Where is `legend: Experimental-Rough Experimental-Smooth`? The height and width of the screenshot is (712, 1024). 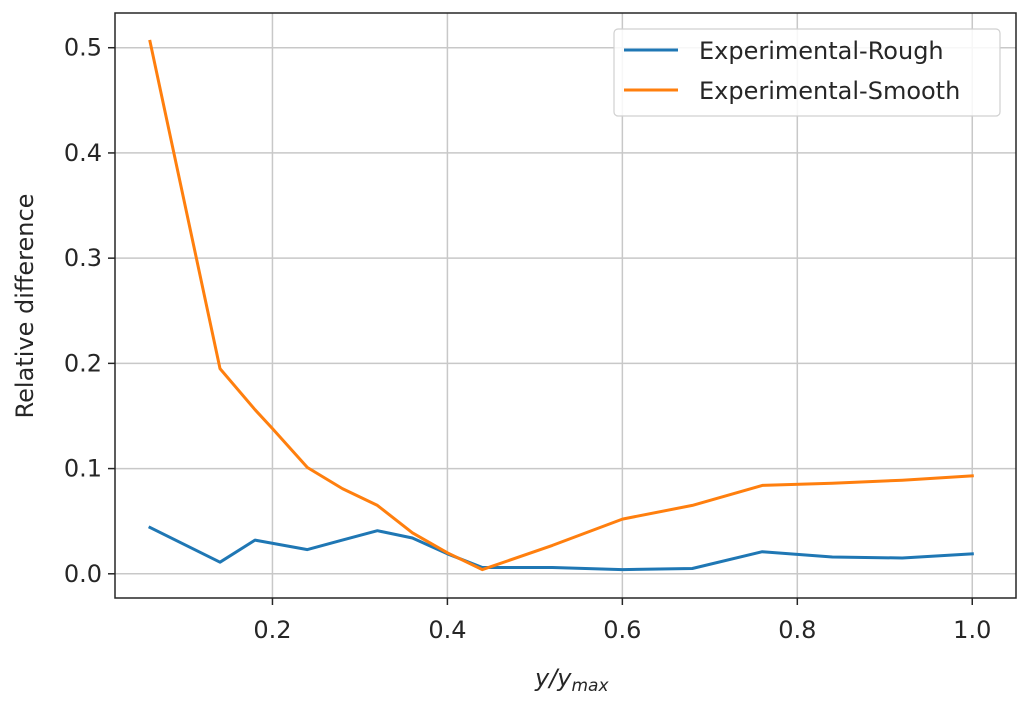
legend: Experimental-Rough Experimental-Smooth is located at coordinates (807, 72).